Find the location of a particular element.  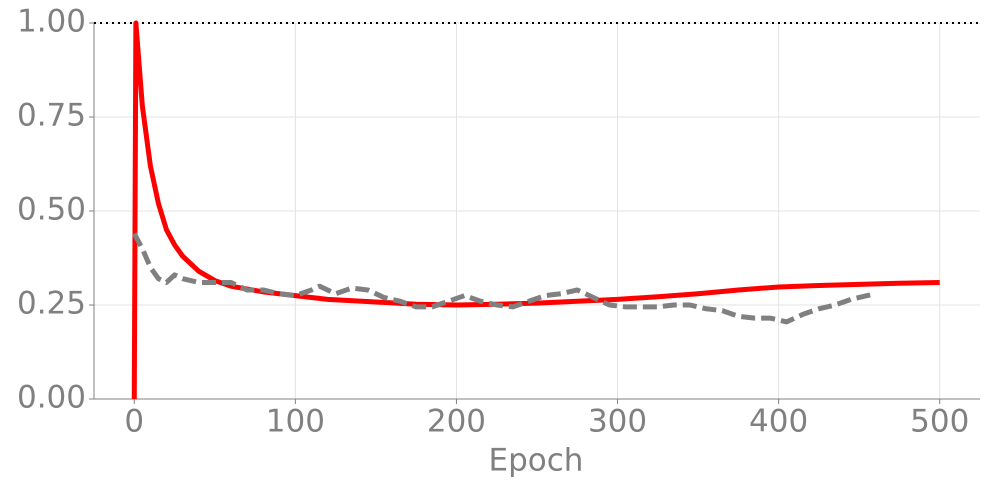

x-tick-label: 0 is located at coordinates (134, 422).